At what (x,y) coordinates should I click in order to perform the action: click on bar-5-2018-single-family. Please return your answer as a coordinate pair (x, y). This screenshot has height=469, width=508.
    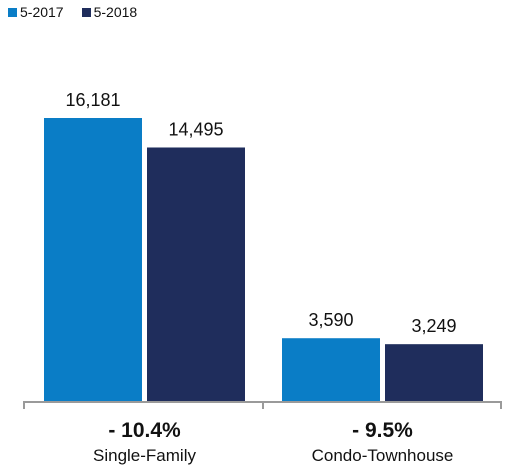
    Looking at the image, I should click on (196, 274).